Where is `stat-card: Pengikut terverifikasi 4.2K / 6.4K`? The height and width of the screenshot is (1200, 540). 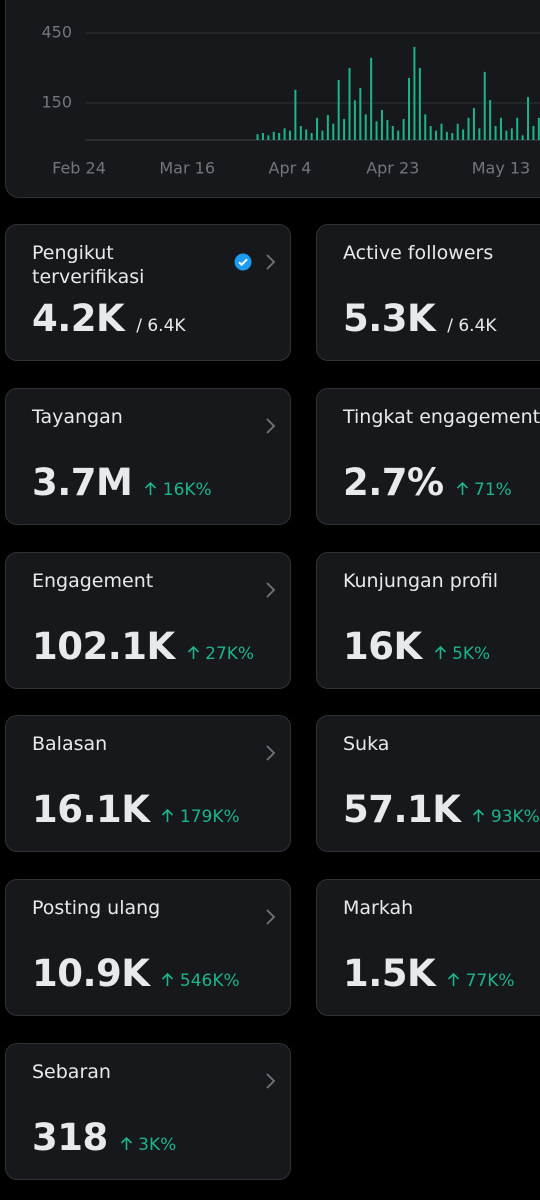
stat-card: Pengikut terverifikasi 4.2K / 6.4K is located at coordinates (148, 292).